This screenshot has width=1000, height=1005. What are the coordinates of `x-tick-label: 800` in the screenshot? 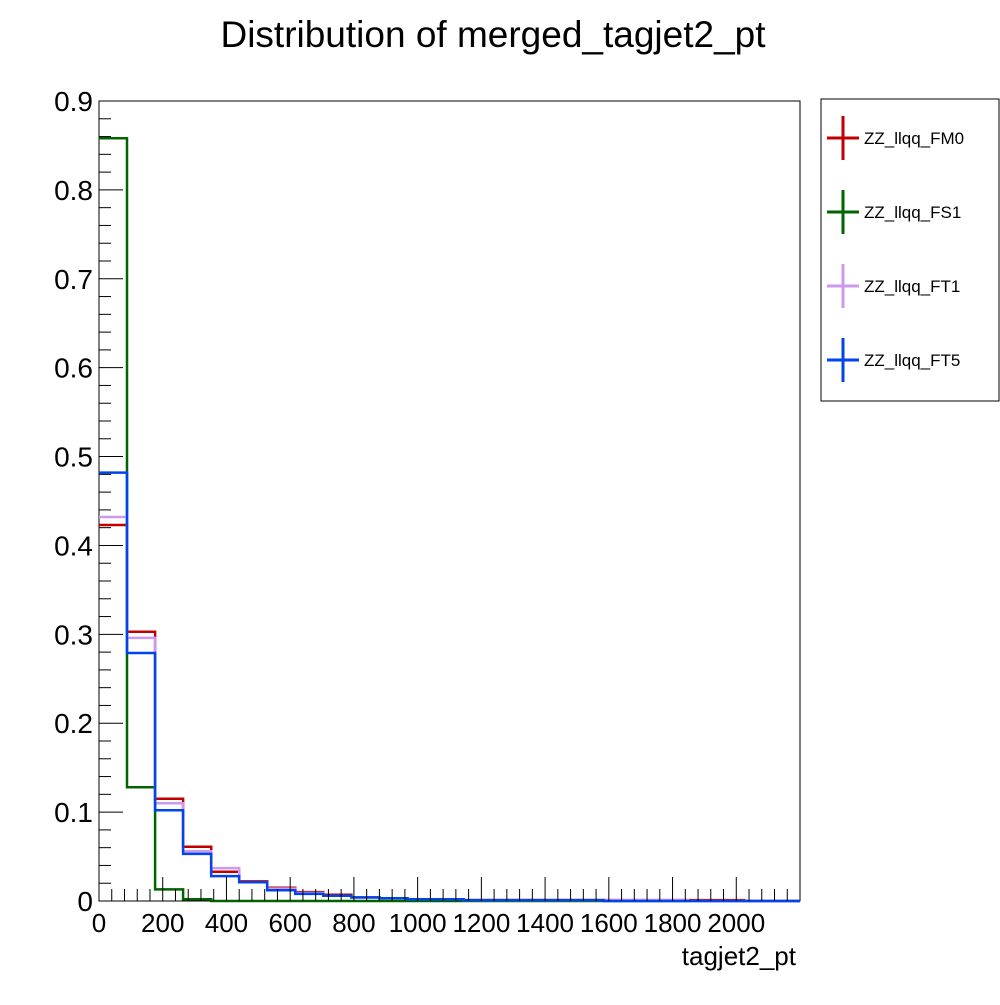 It's located at (353, 923).